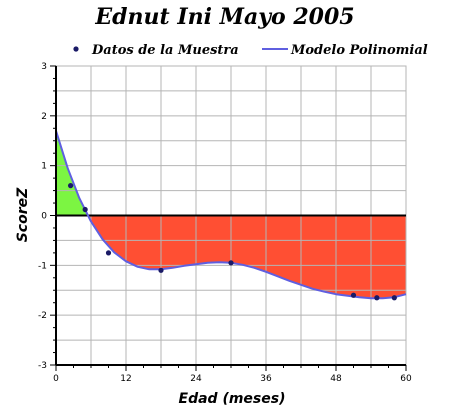 This screenshot has height=420, width=450. I want to click on x-tick-label: 24, so click(196, 379).